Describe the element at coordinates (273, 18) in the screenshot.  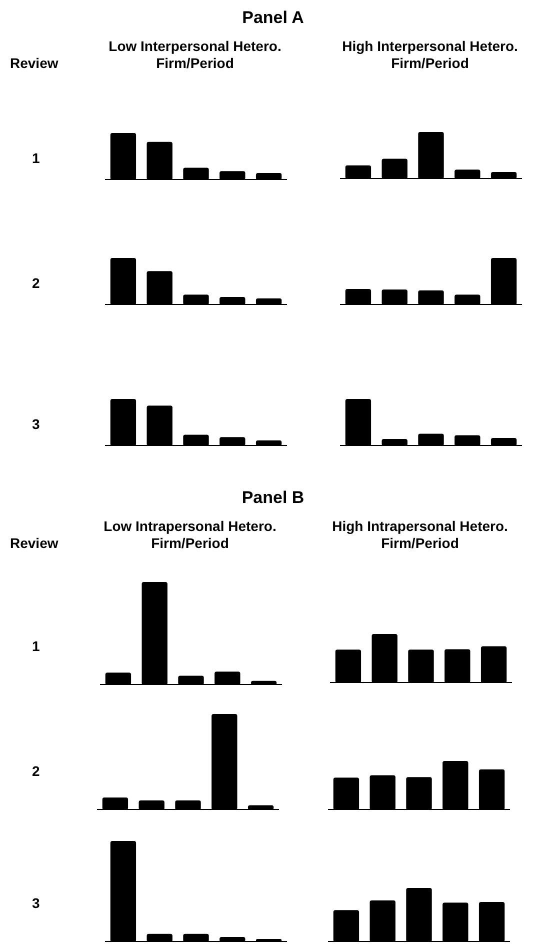
I see `text: Panel A` at that location.